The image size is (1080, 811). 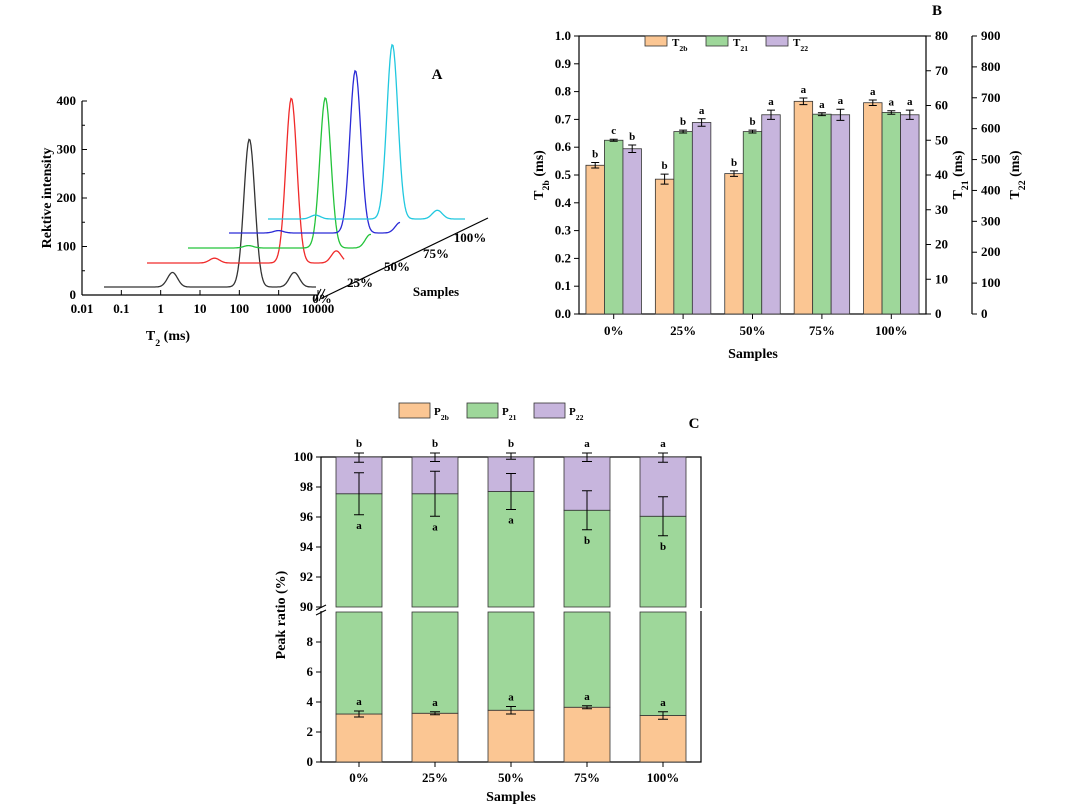 I want to click on legend-label: T21, so click(x=740, y=45).